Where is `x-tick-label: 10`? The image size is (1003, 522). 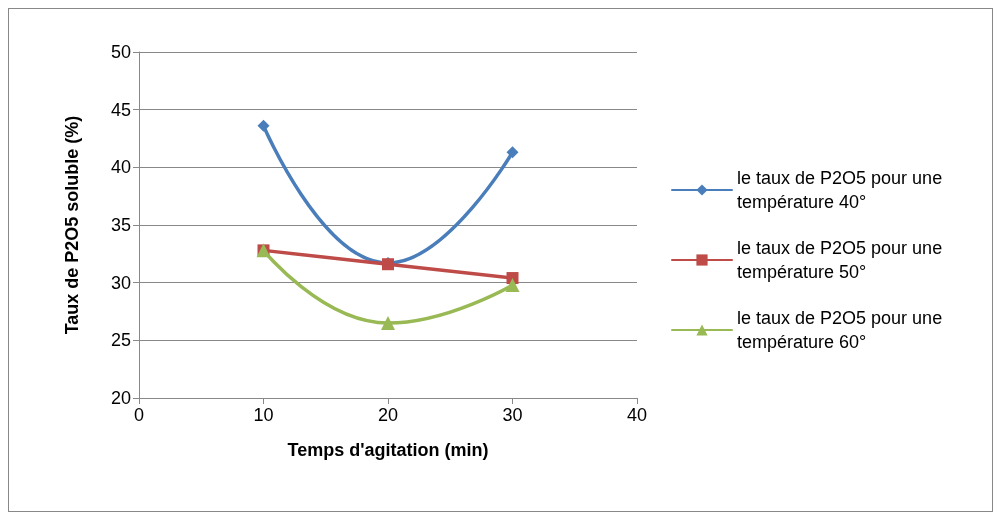
x-tick-label: 10 is located at coordinates (263, 415).